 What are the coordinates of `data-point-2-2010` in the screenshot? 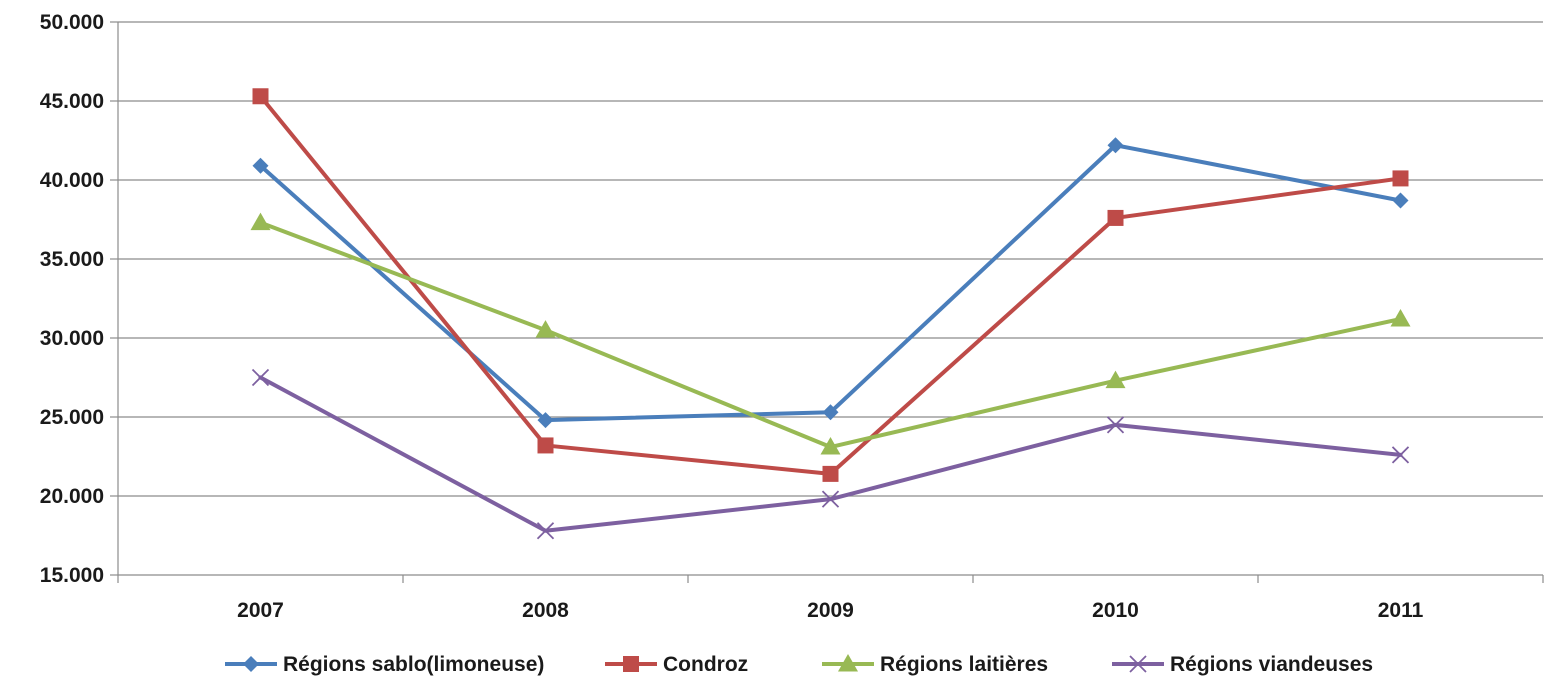 It's located at (1115, 379).